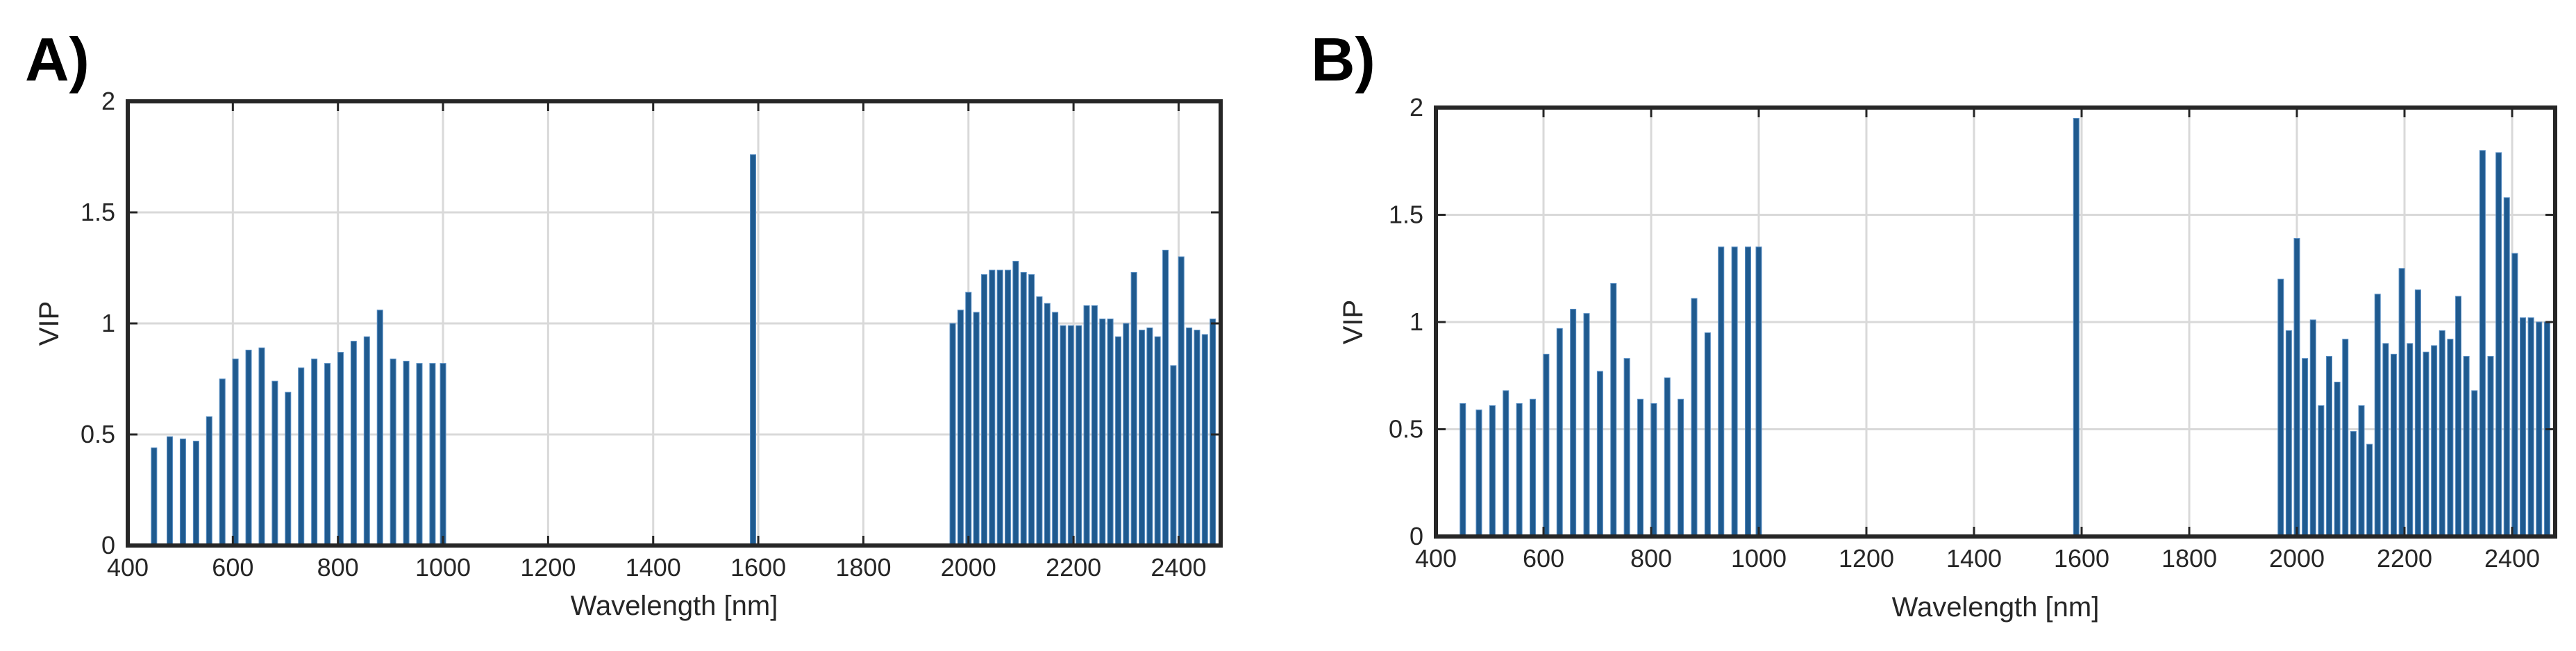 This screenshot has height=651, width=2576. What do you see at coordinates (1343, 59) in the screenshot?
I see `panel-label-b: B)` at bounding box center [1343, 59].